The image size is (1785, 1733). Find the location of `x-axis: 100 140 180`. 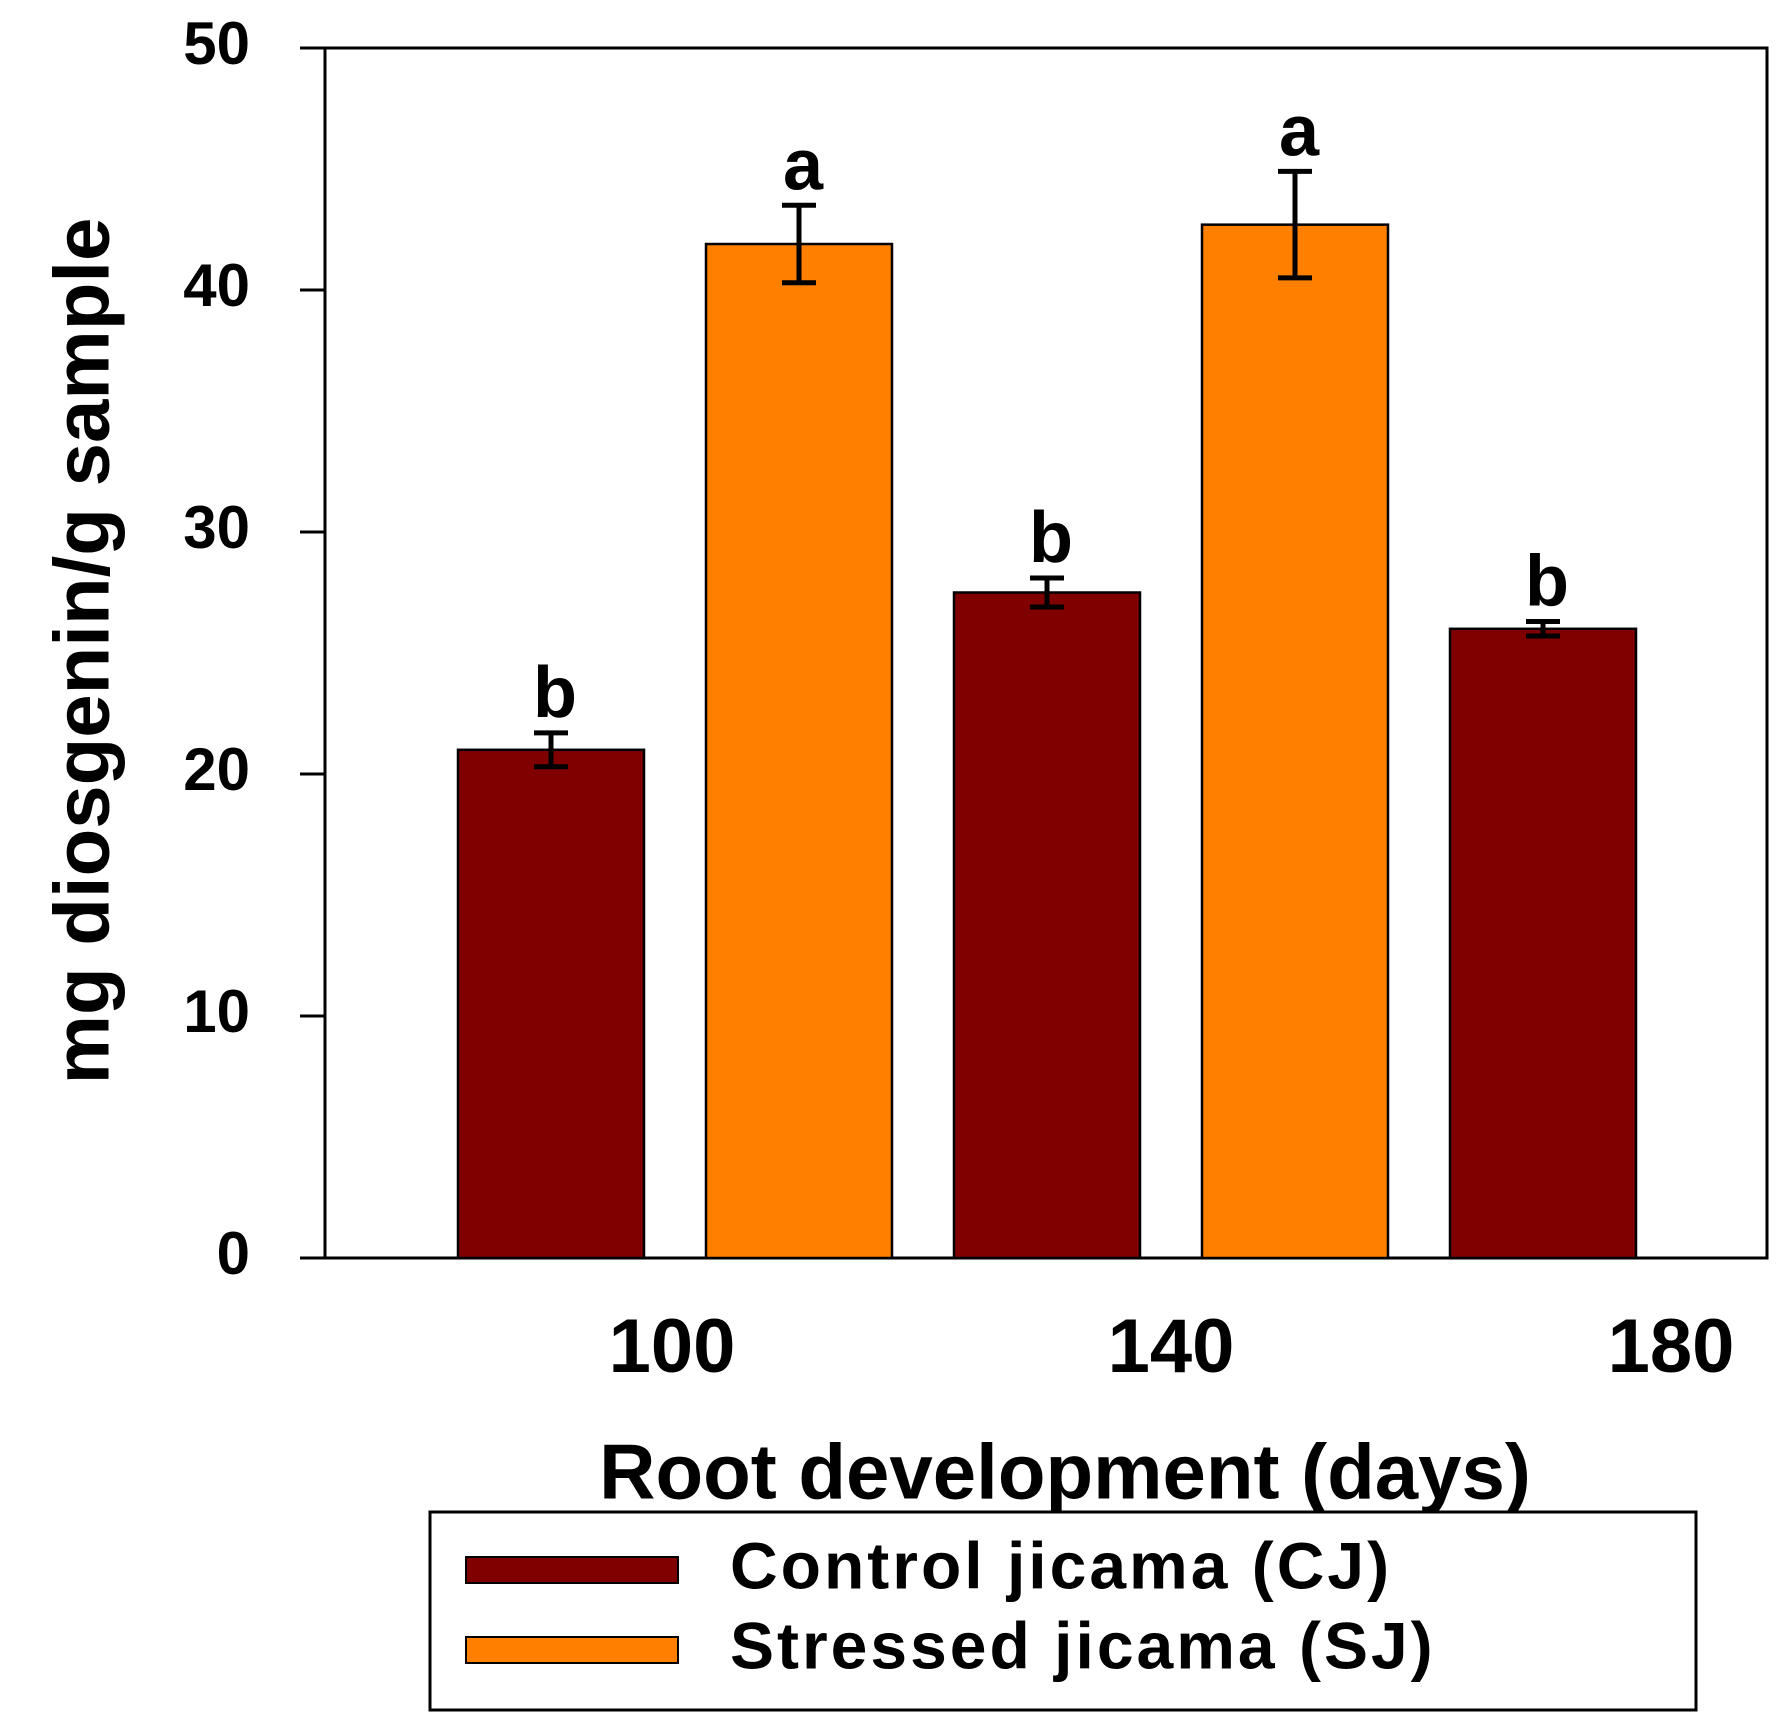

x-axis: 100 140 180 is located at coordinates (1172, 1346).